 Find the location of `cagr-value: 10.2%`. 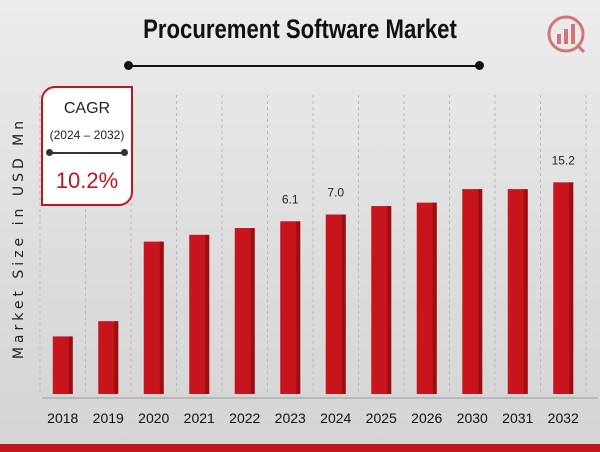

cagr-value: 10.2% is located at coordinates (87, 180).